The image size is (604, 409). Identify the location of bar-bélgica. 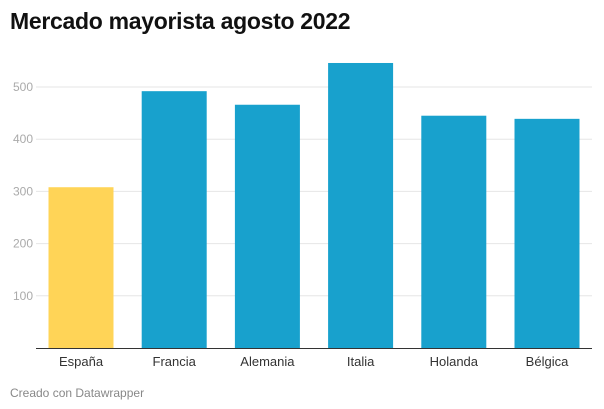
(547, 233).